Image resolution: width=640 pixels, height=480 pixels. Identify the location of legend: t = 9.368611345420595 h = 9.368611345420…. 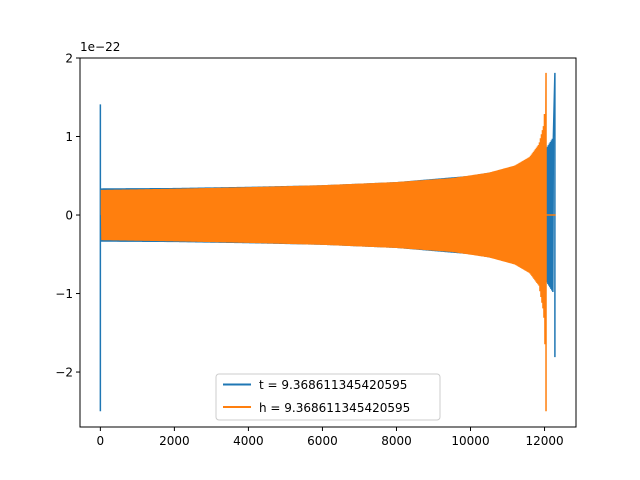
(328, 397).